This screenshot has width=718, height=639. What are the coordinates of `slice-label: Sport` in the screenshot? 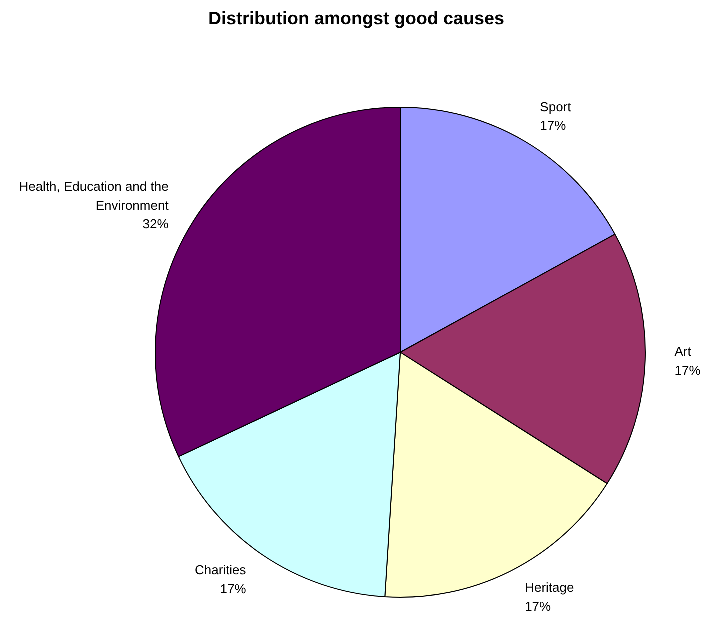 It's located at (556, 106).